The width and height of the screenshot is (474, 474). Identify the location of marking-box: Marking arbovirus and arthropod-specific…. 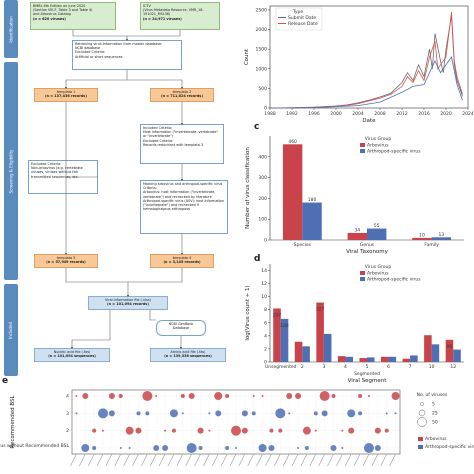
(184, 207).